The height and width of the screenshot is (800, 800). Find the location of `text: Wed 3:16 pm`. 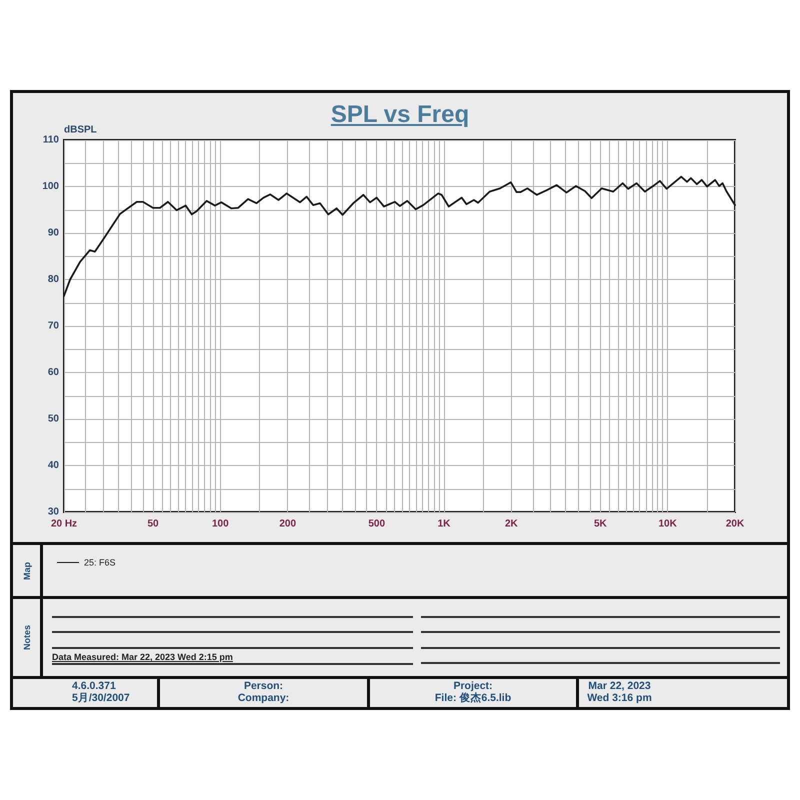

text: Wed 3:16 pm is located at coordinates (619, 698).